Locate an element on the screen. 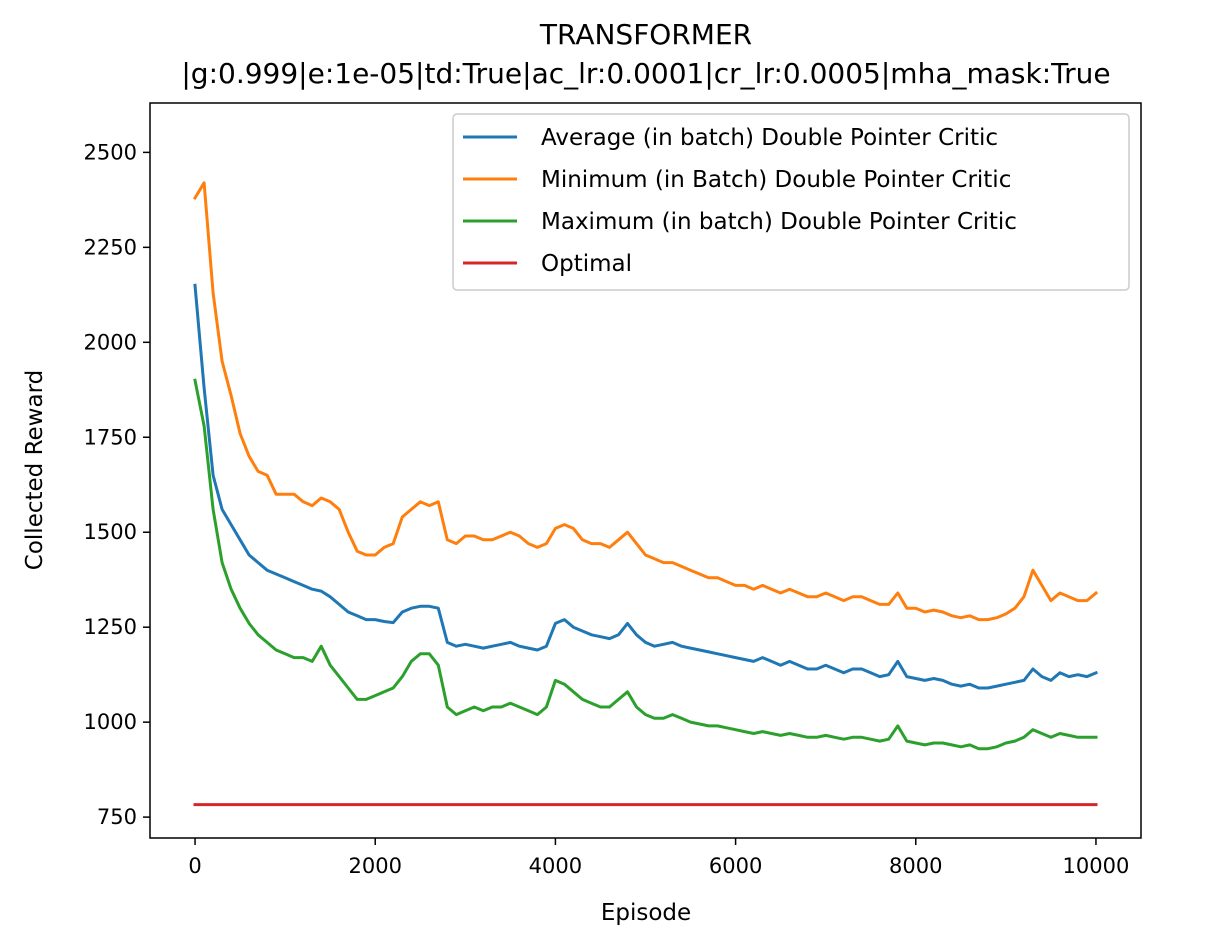  x-tick-label: 8000 is located at coordinates (915, 866).